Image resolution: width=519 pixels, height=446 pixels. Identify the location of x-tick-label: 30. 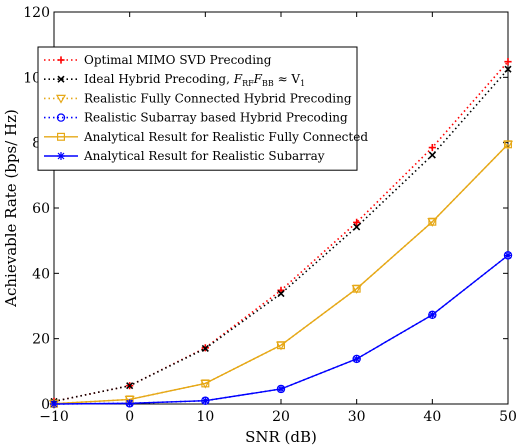
(357, 417).